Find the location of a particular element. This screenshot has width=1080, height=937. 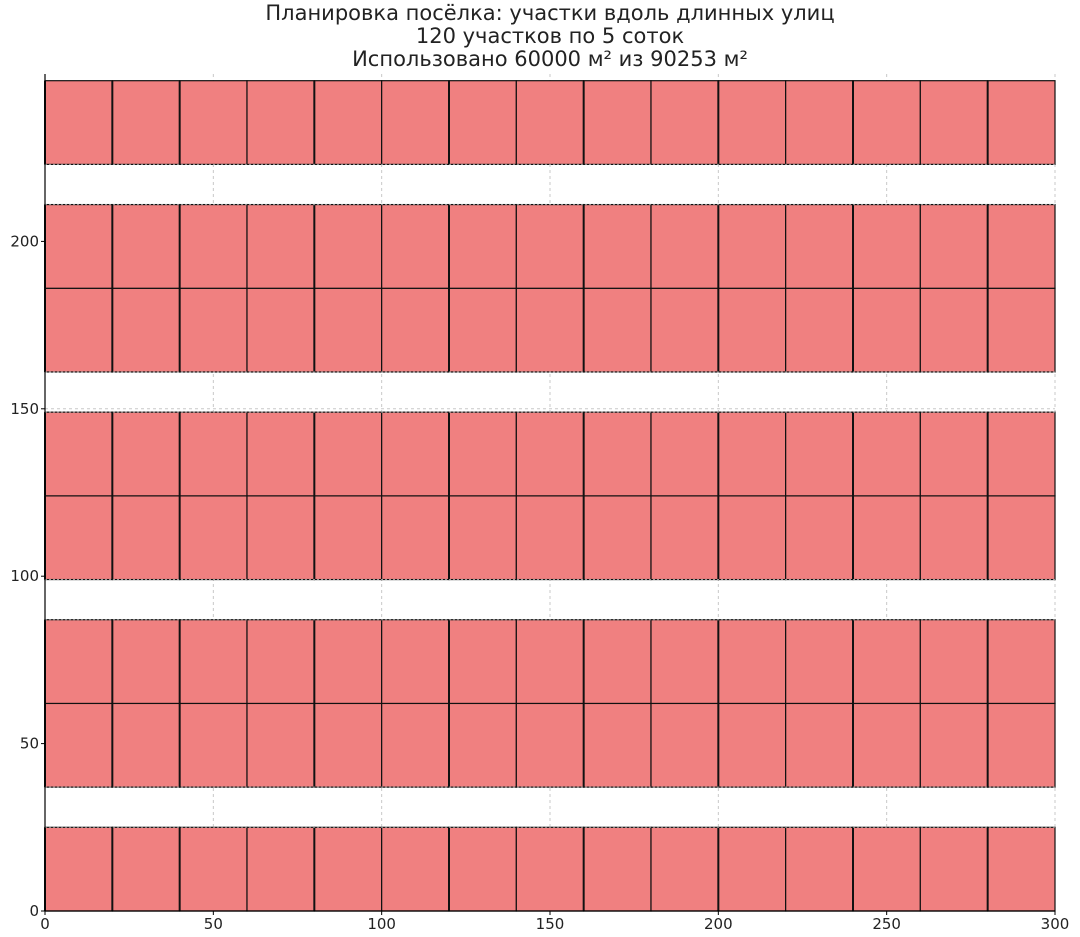

x-tick-label: 200 is located at coordinates (718, 924).